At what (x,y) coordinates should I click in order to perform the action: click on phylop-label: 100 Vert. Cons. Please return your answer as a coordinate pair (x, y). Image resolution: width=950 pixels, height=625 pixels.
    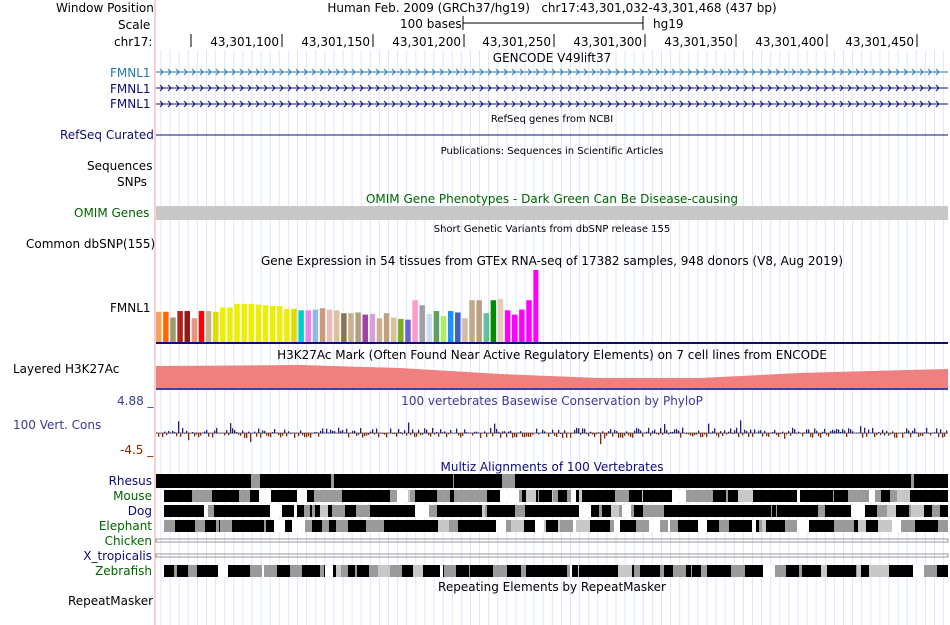
    Looking at the image, I should click on (57, 425).